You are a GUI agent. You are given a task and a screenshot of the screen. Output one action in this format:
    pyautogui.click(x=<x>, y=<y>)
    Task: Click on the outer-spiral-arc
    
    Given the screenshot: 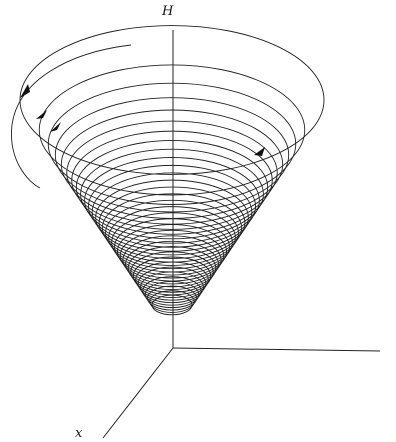 What is the action you would take?
    pyautogui.click(x=71, y=116)
    